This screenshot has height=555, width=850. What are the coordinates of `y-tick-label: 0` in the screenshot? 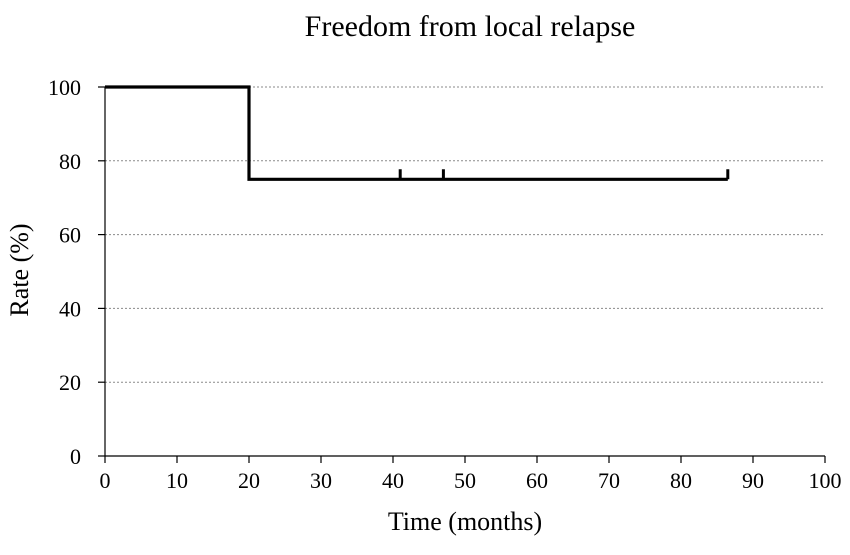 It's located at (75, 456).